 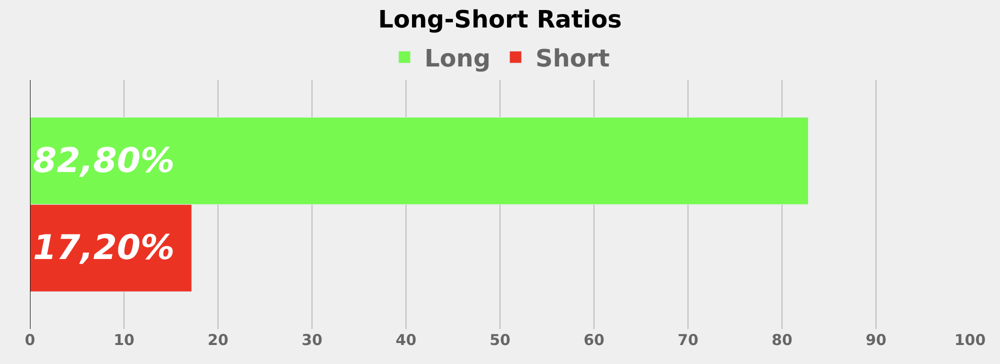 What do you see at coordinates (573, 58) in the screenshot?
I see `legend-label: Short` at bounding box center [573, 58].